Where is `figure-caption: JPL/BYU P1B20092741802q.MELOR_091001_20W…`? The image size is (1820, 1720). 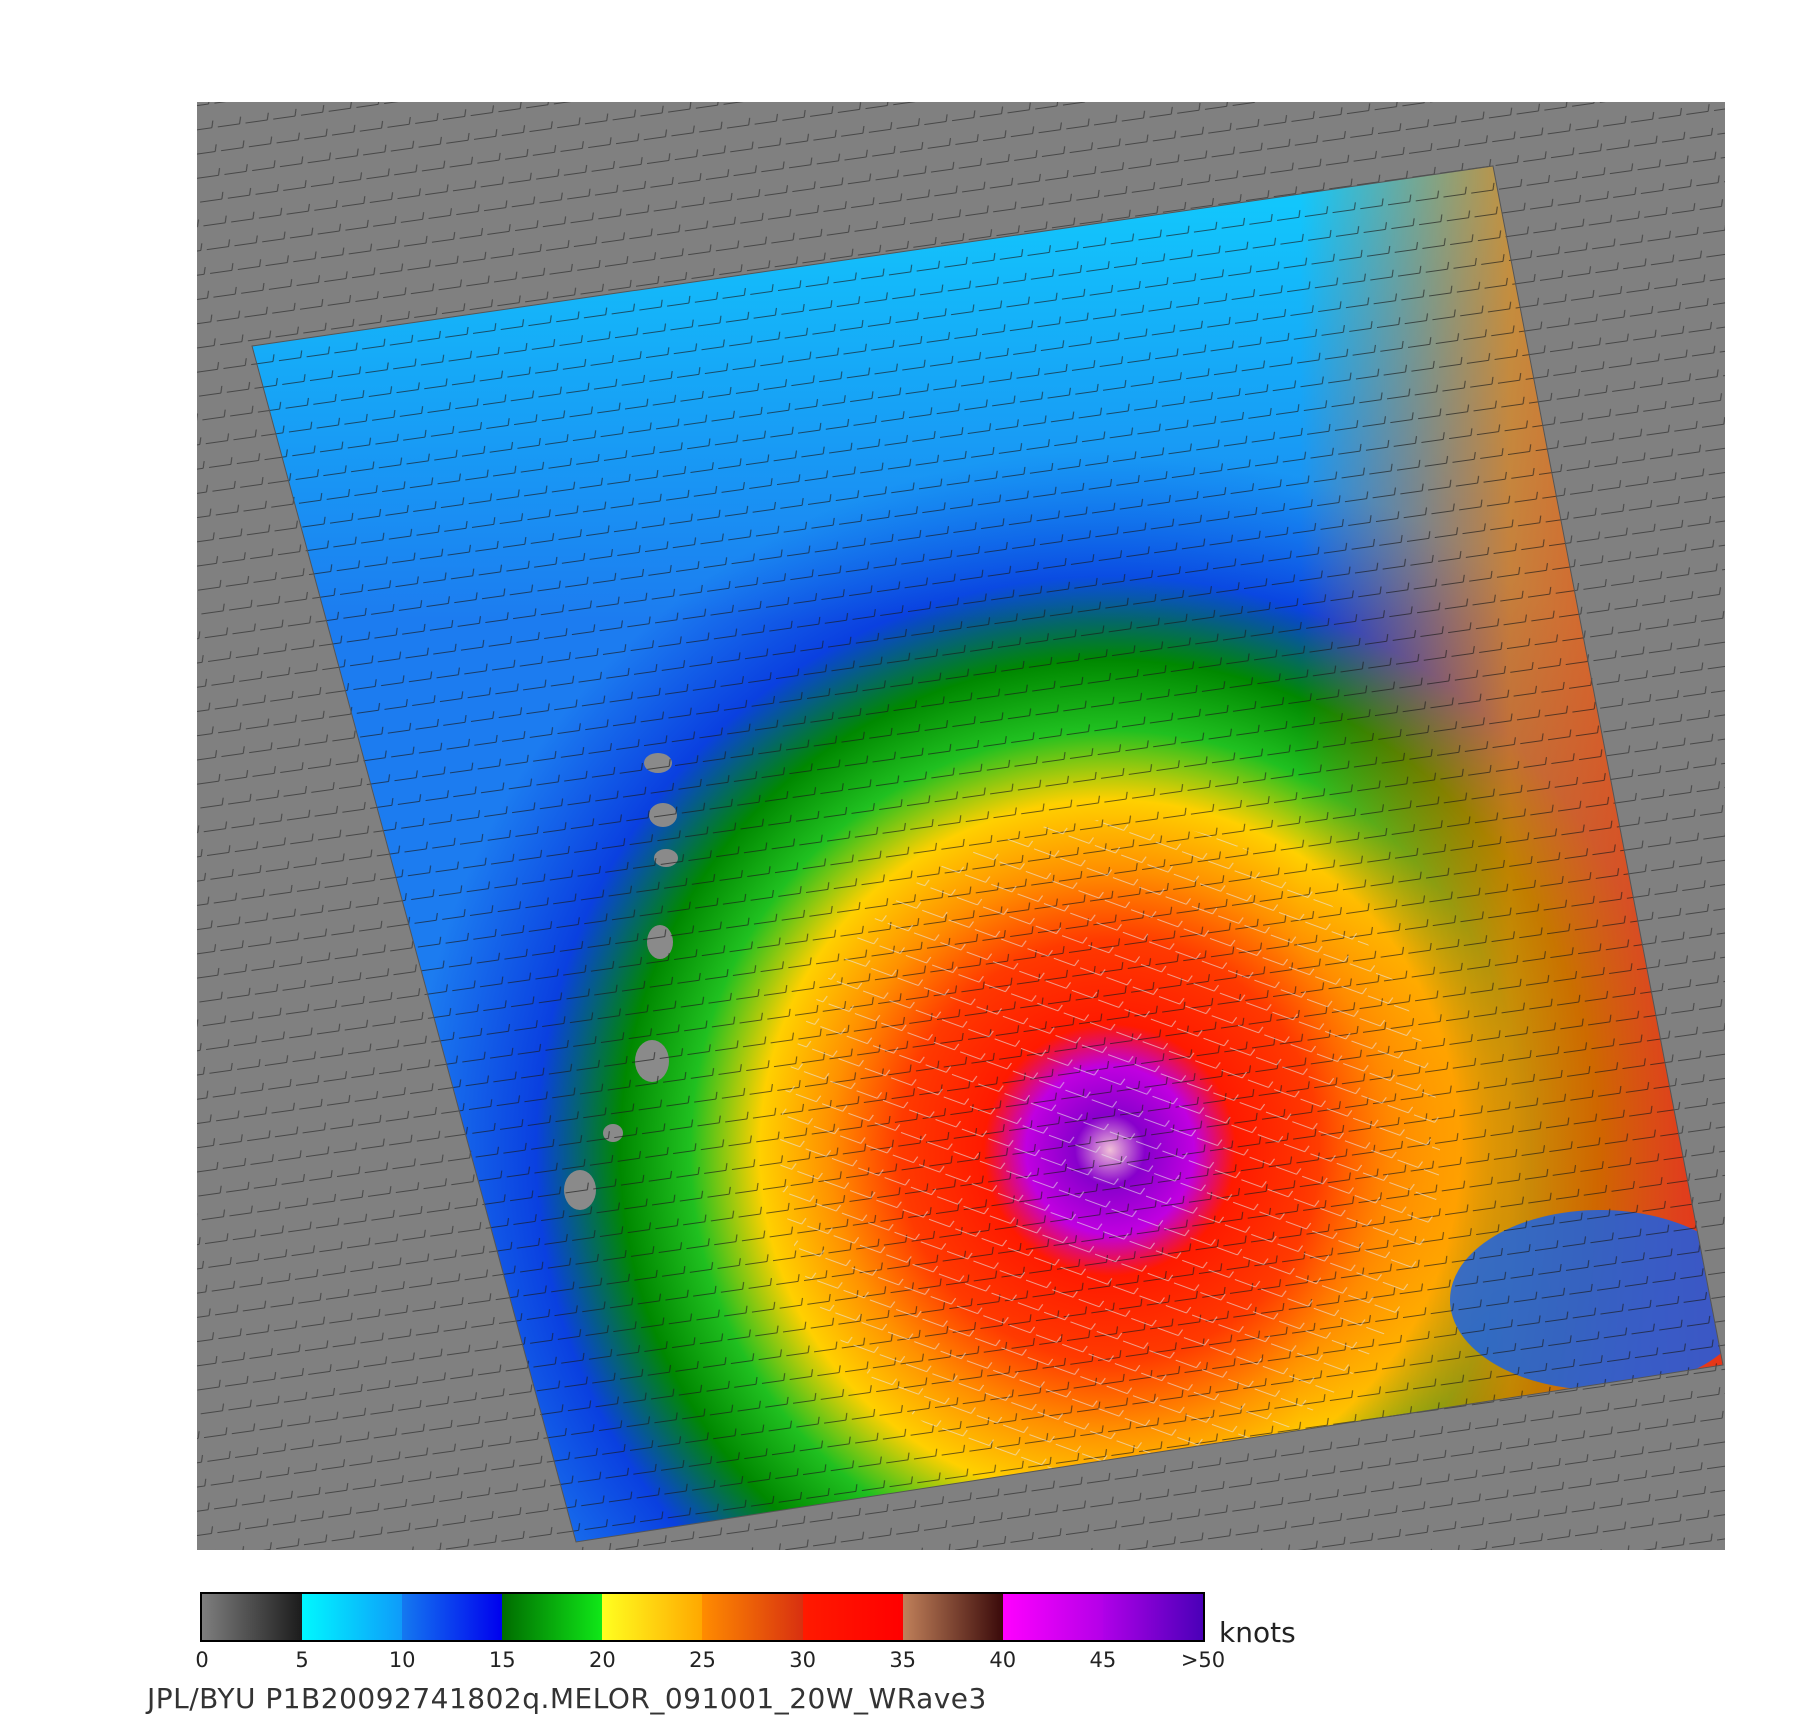
figure-caption: JPL/BYU P1B20092741802q.MELOR_091001_20W… is located at coordinates (567, 1698).